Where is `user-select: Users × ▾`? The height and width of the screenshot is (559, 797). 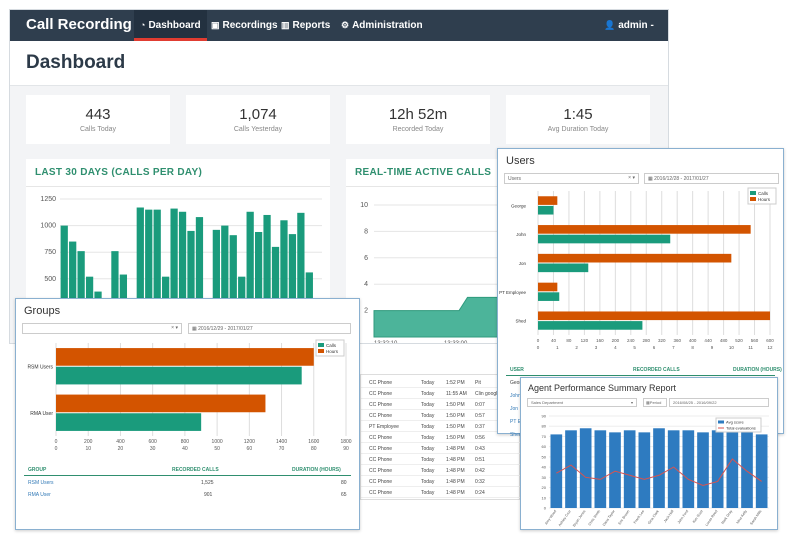
user-select: Users × ▾ is located at coordinates (571, 178).